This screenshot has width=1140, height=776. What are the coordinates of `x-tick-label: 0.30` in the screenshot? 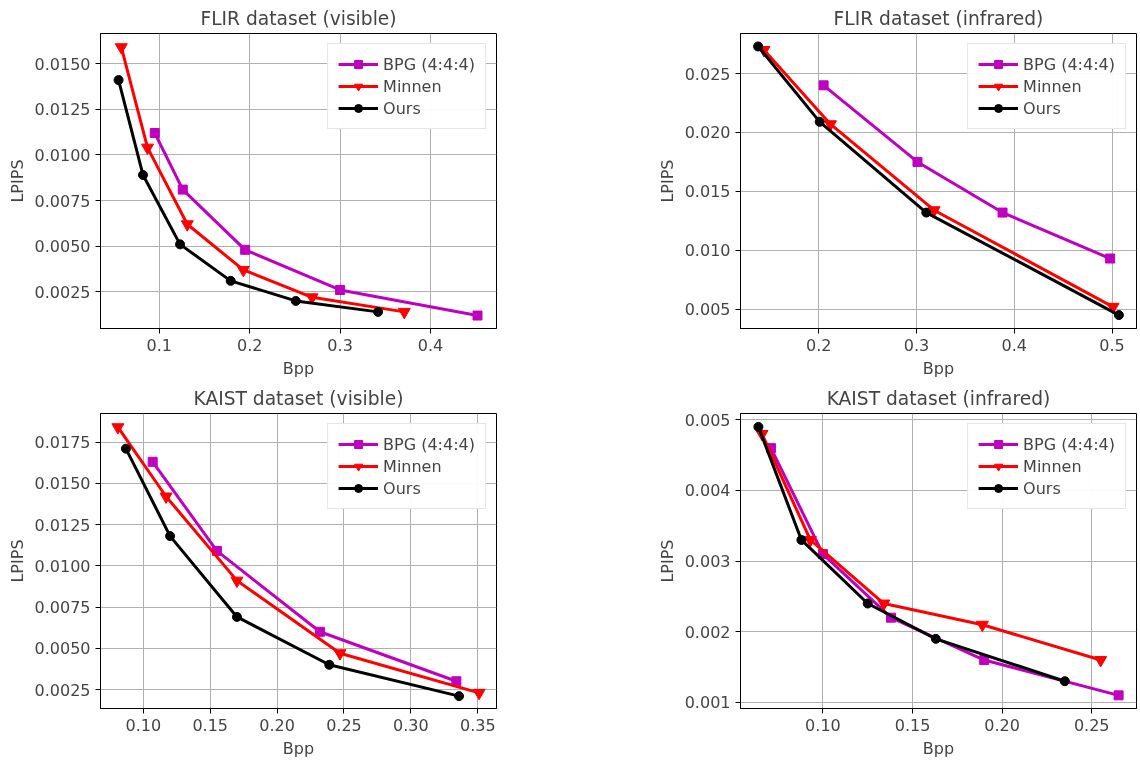 It's located at (411, 725).